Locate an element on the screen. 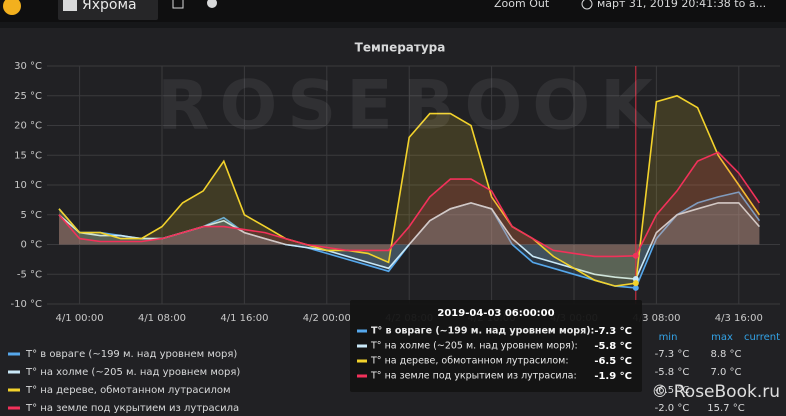 Image resolution: width=786 pixels, height=416 pixels. dashboard-picker is located at coordinates (108, 10).